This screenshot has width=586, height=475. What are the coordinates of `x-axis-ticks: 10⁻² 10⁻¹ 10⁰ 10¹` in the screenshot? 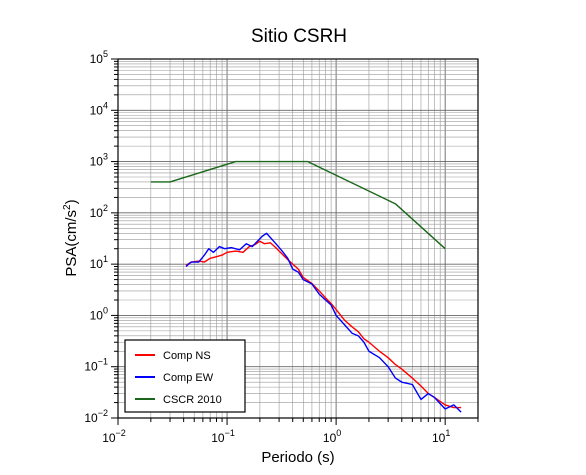 It's located at (290, 431).